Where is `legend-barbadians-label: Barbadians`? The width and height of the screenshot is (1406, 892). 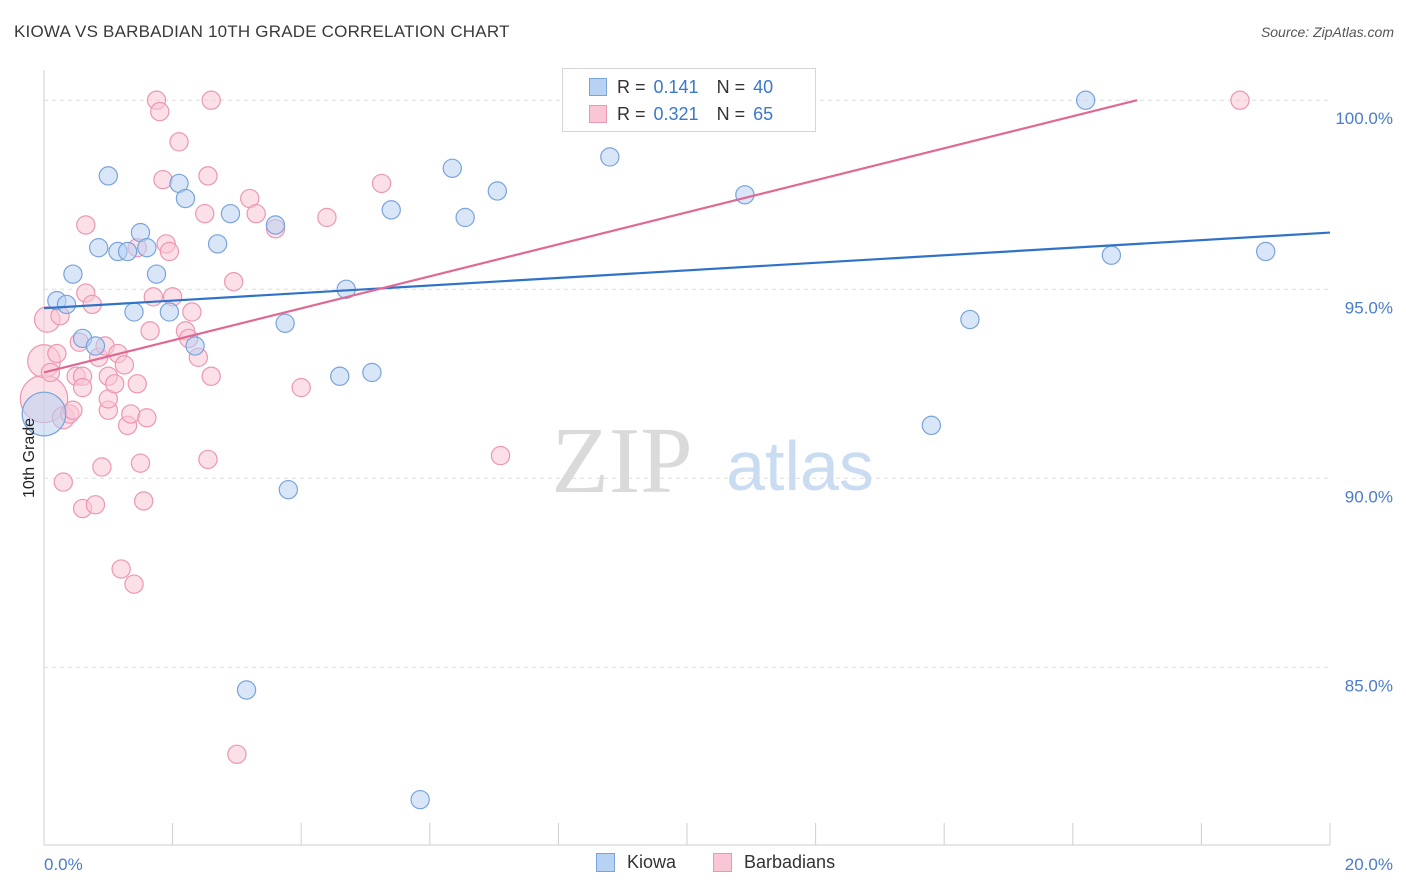 legend-barbadians-label: Barbadians is located at coordinates (790, 862).